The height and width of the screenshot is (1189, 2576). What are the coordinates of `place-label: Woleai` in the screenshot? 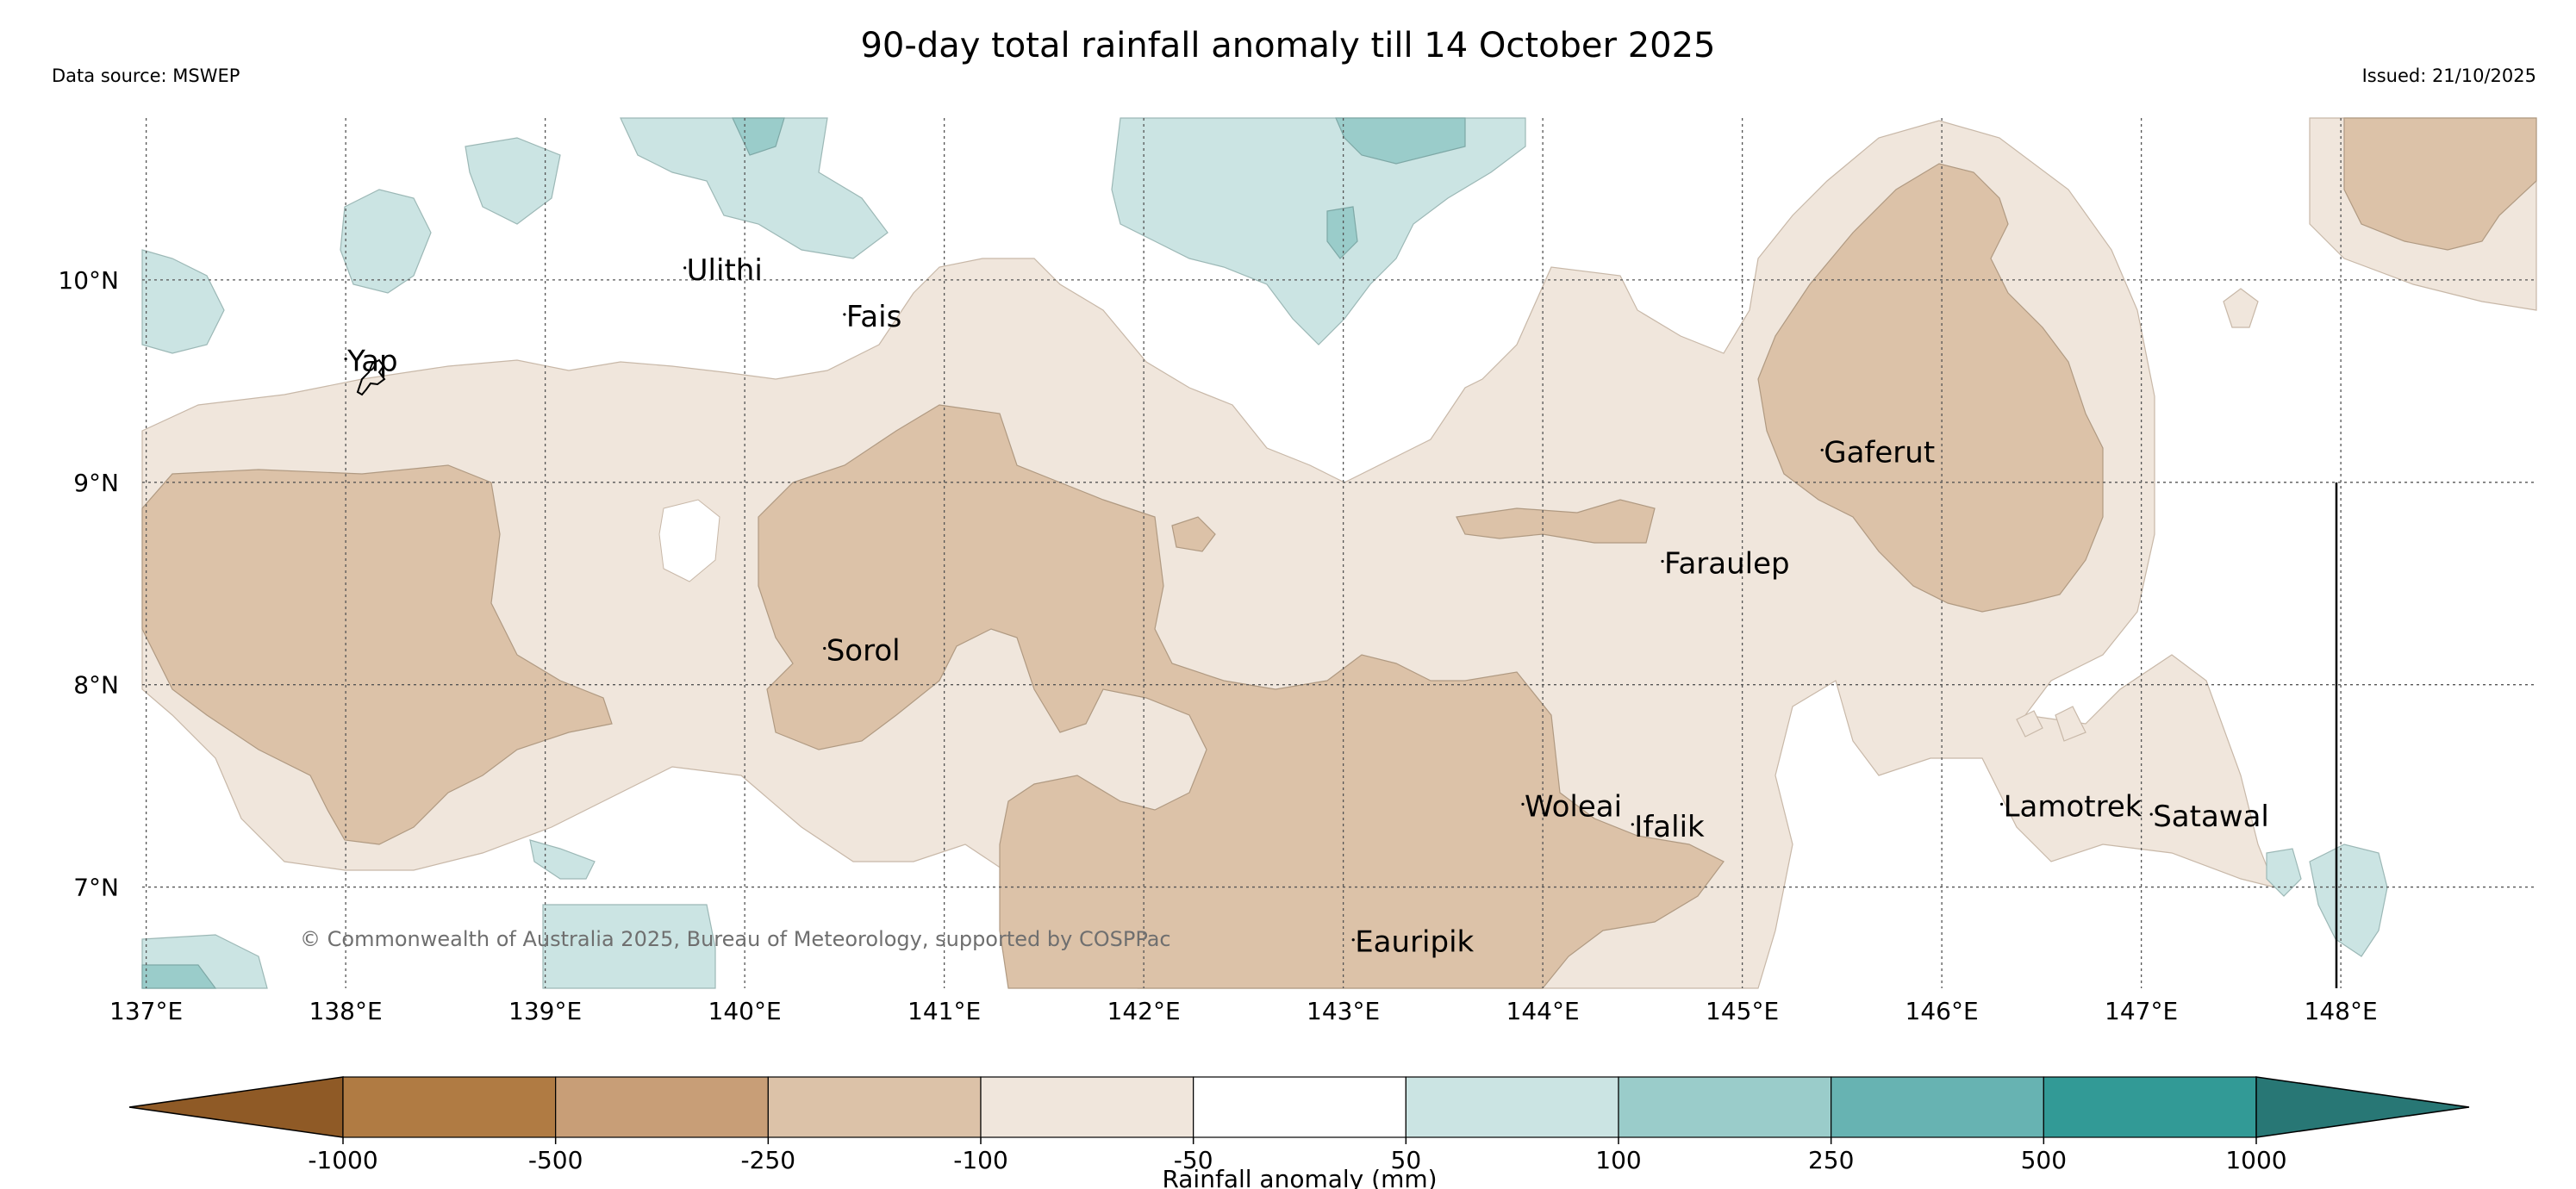 It's located at (1573, 806).